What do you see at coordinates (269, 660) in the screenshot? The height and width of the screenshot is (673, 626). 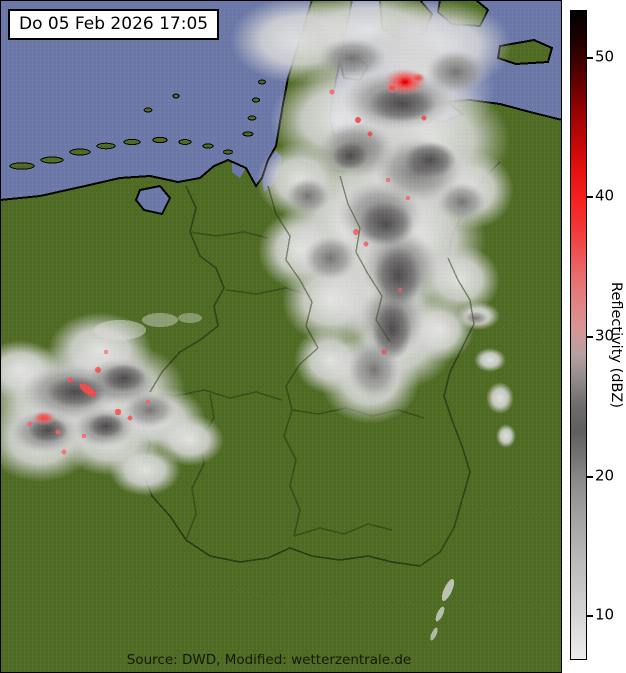 I see `source-attribution: Source: DWD, Modified: wetterzentrale.de` at bounding box center [269, 660].